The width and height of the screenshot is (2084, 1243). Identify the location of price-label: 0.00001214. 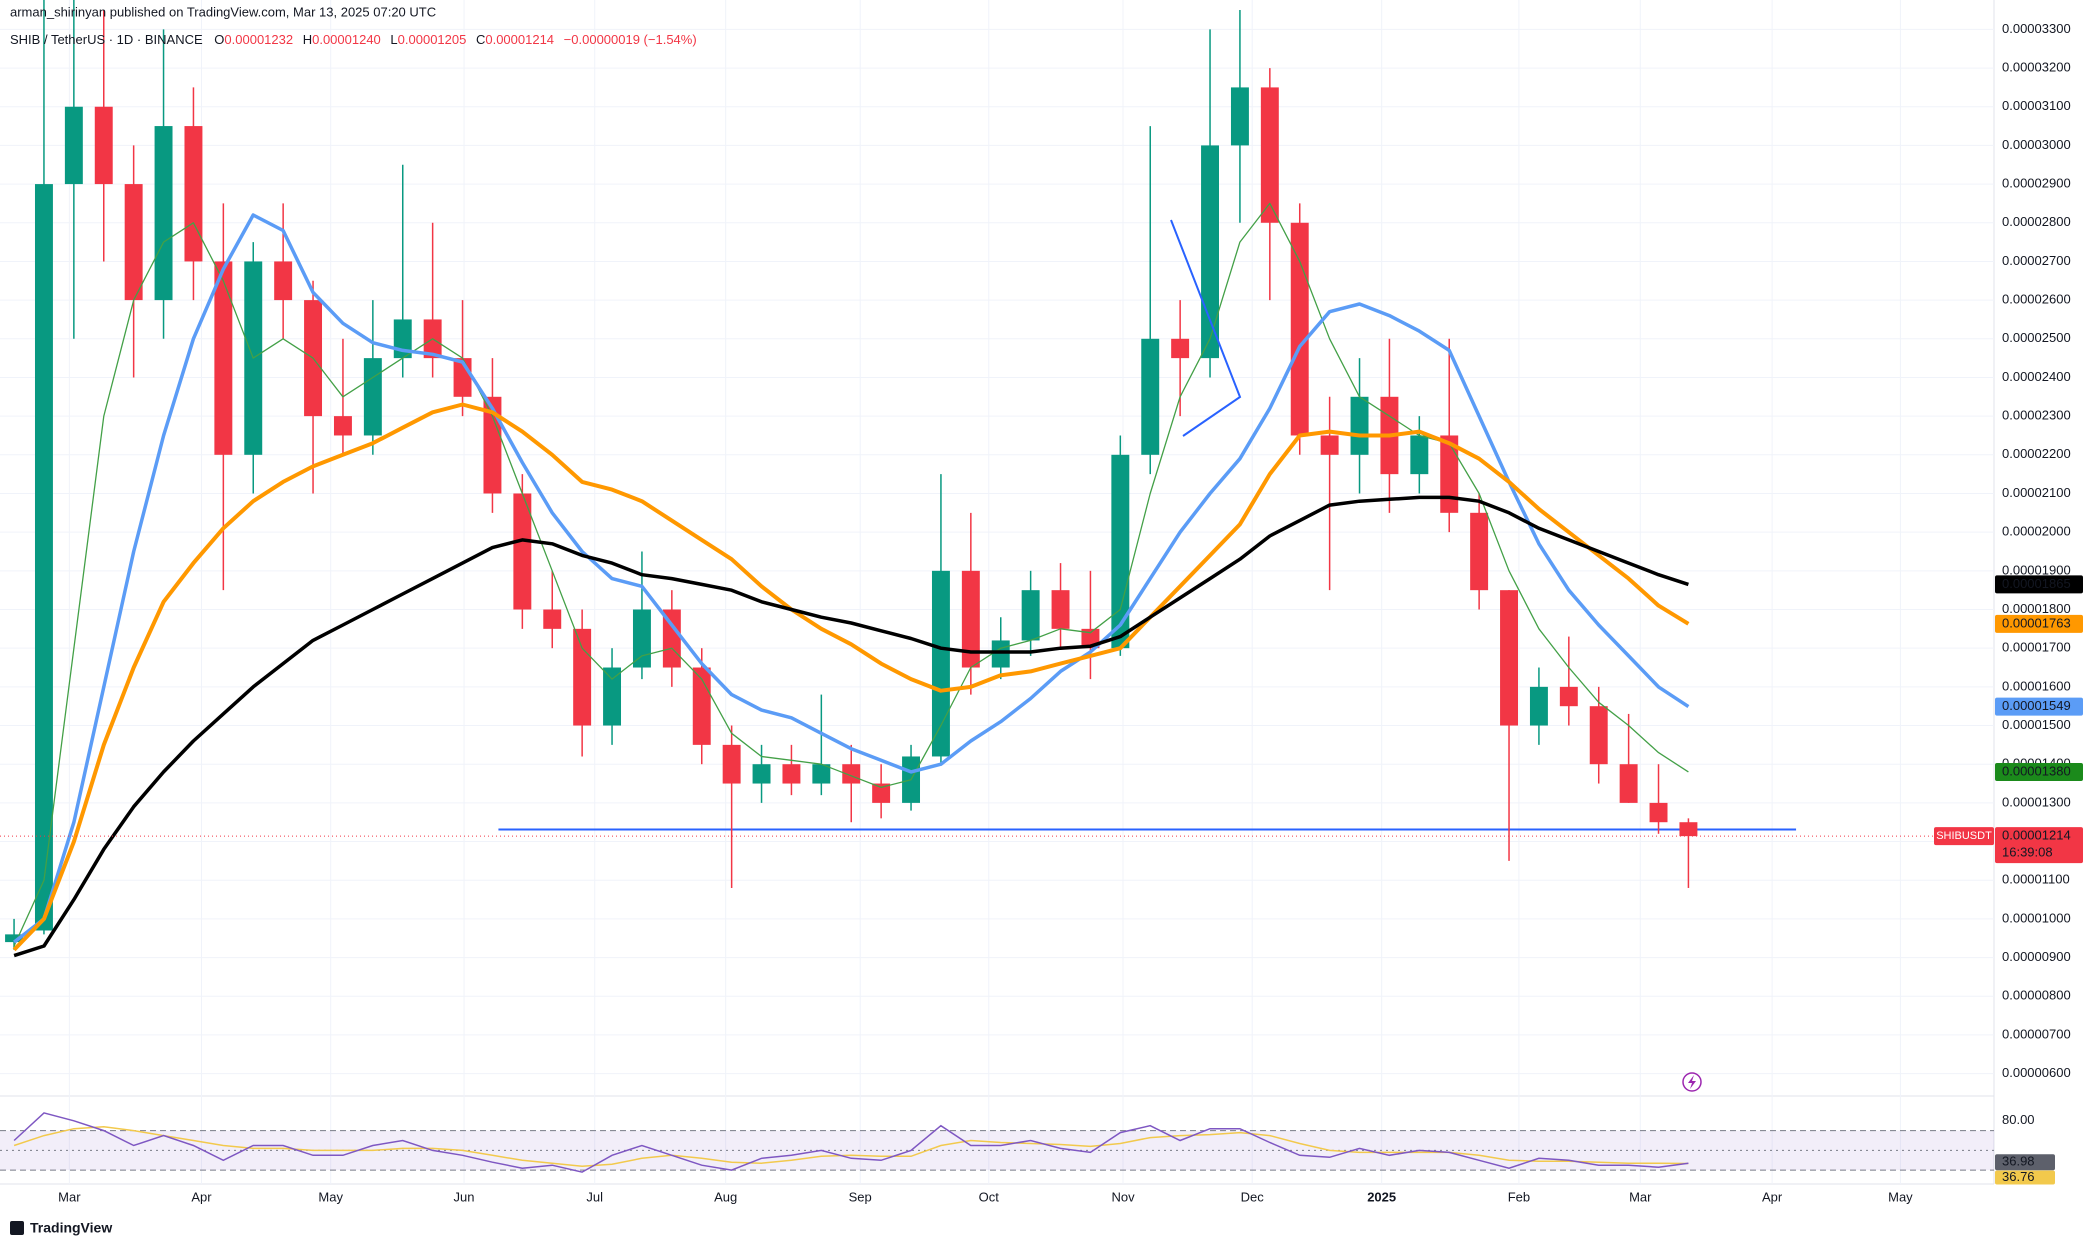
(2036, 835).